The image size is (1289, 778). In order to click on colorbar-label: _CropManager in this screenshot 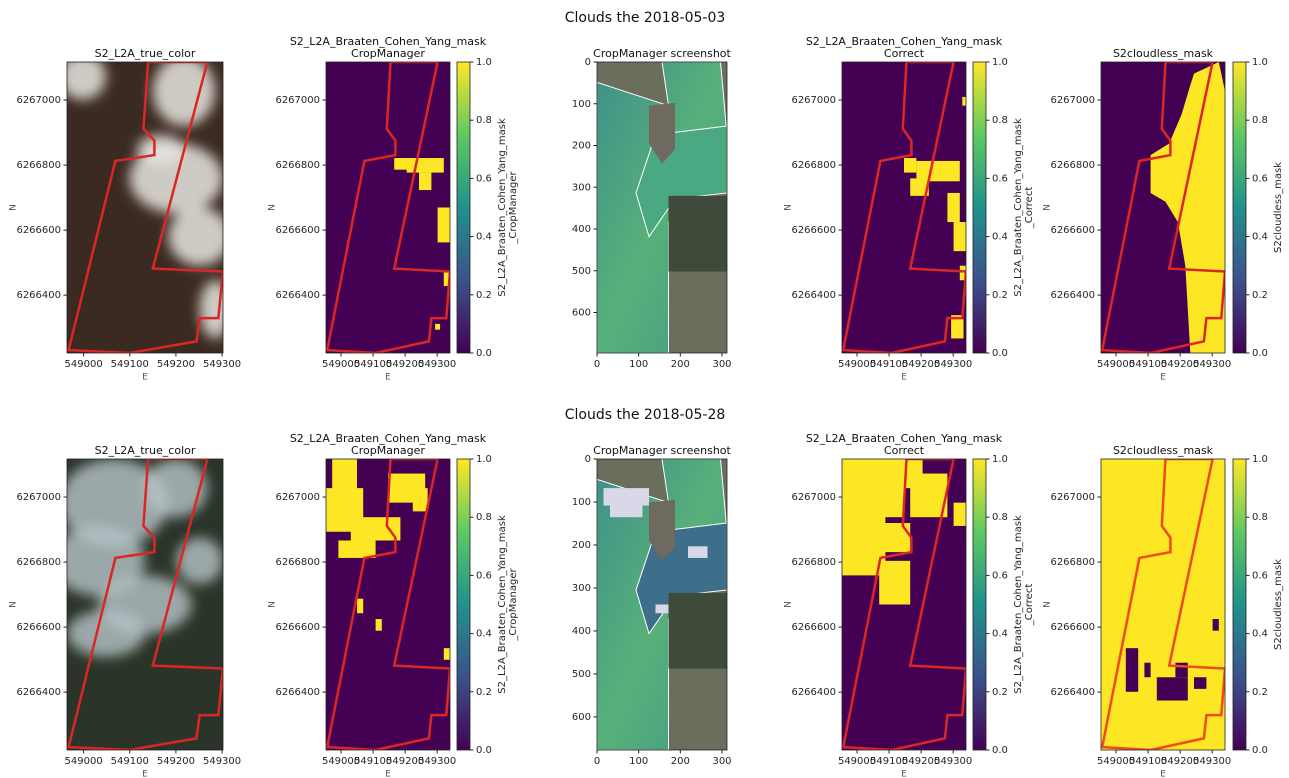, I will do `click(513, 208)`.